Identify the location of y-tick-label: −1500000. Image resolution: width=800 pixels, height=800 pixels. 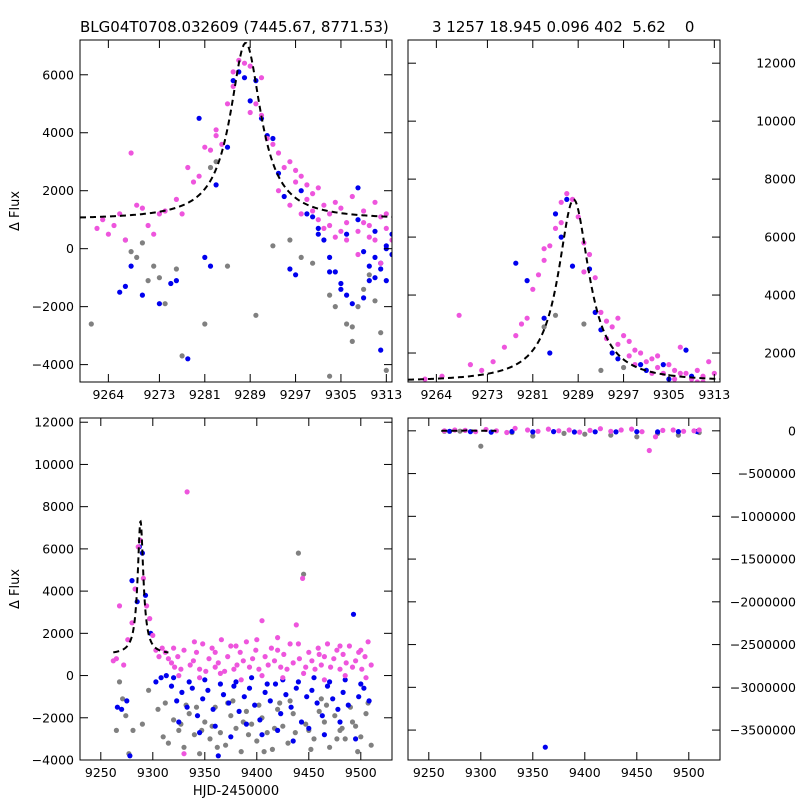
(763, 559).